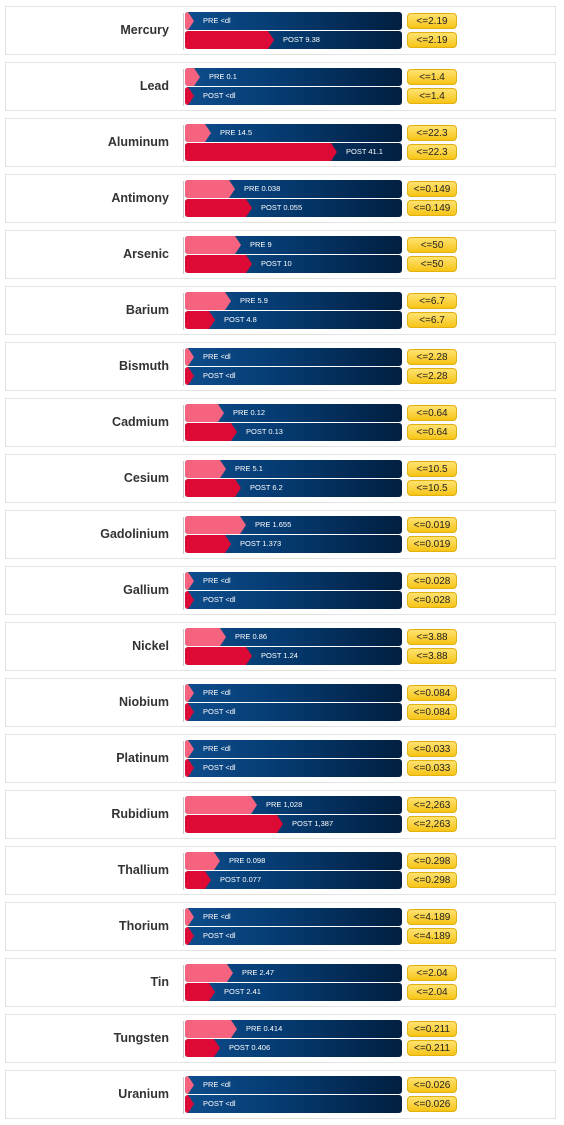 The height and width of the screenshot is (1125, 564). I want to click on post-limit-badge: <=4.189, so click(432, 936).